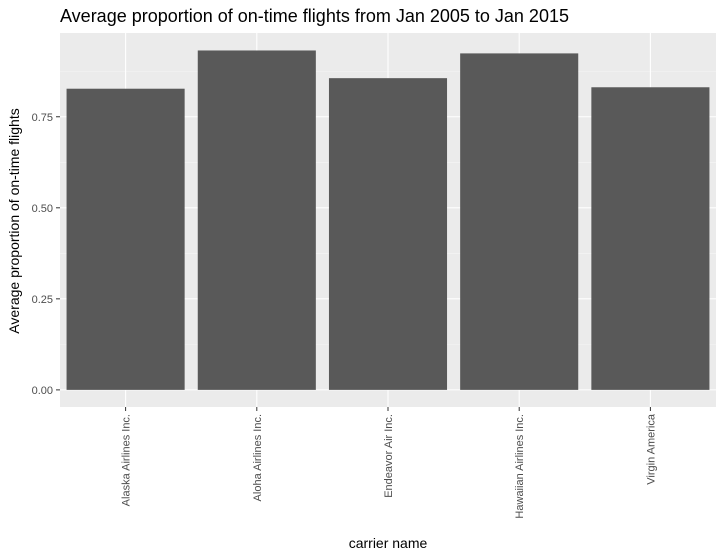 The height and width of the screenshot is (555, 723). Describe the element at coordinates (127, 460) in the screenshot. I see `x-tick-label: Alaska Airlines Inc.` at that location.